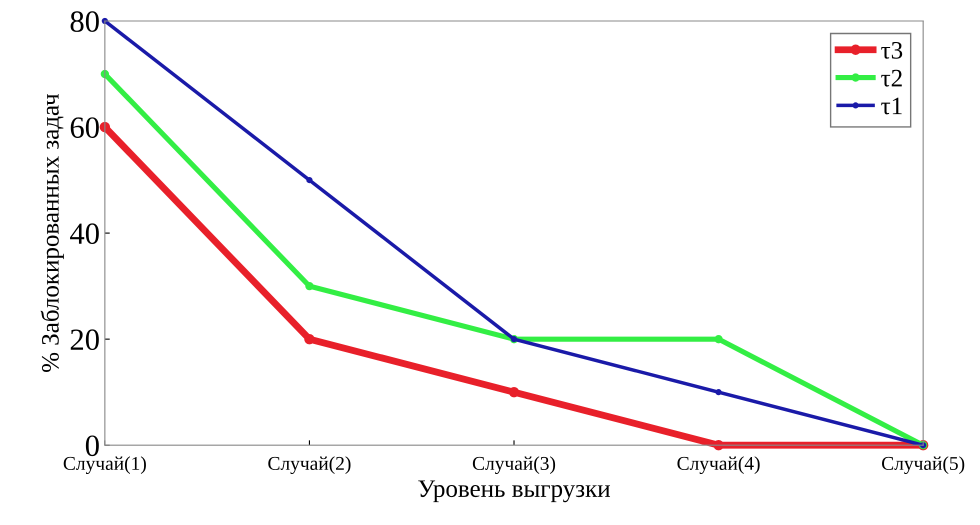 The width and height of the screenshot is (980, 525). Describe the element at coordinates (923, 465) in the screenshot. I see `x-tick-label: Случай(5)` at that location.